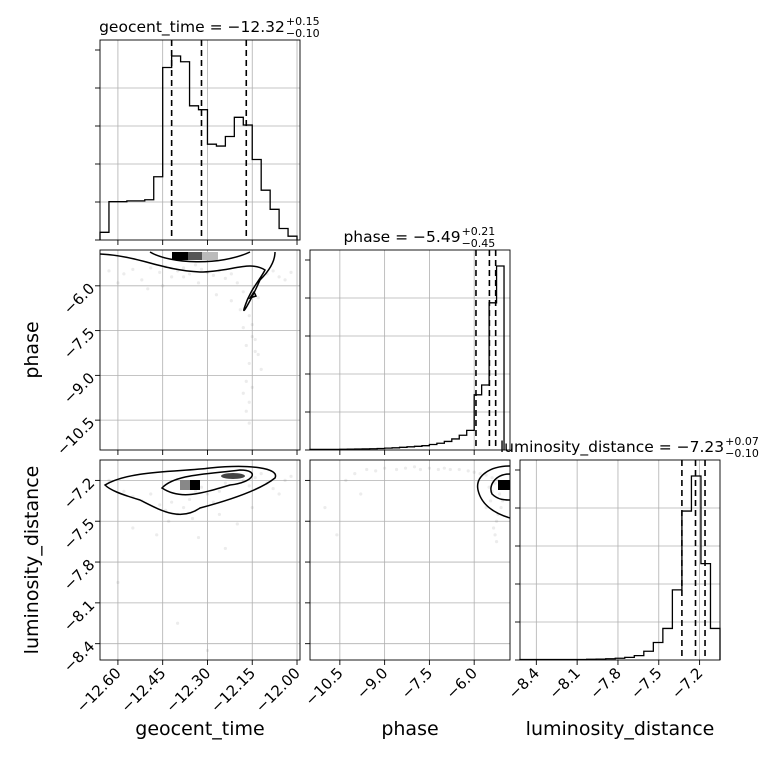 The width and height of the screenshot is (760, 760). I want to click on title-sub-luminosity_distance: −0.10, so click(742, 453).